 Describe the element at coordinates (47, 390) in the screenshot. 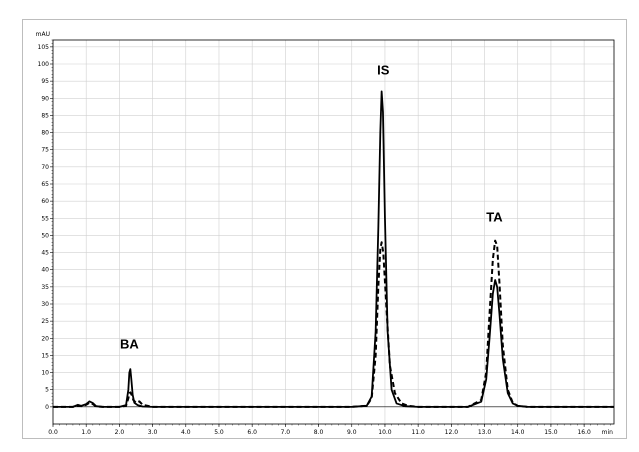

I see `y-tick-label: 5` at that location.